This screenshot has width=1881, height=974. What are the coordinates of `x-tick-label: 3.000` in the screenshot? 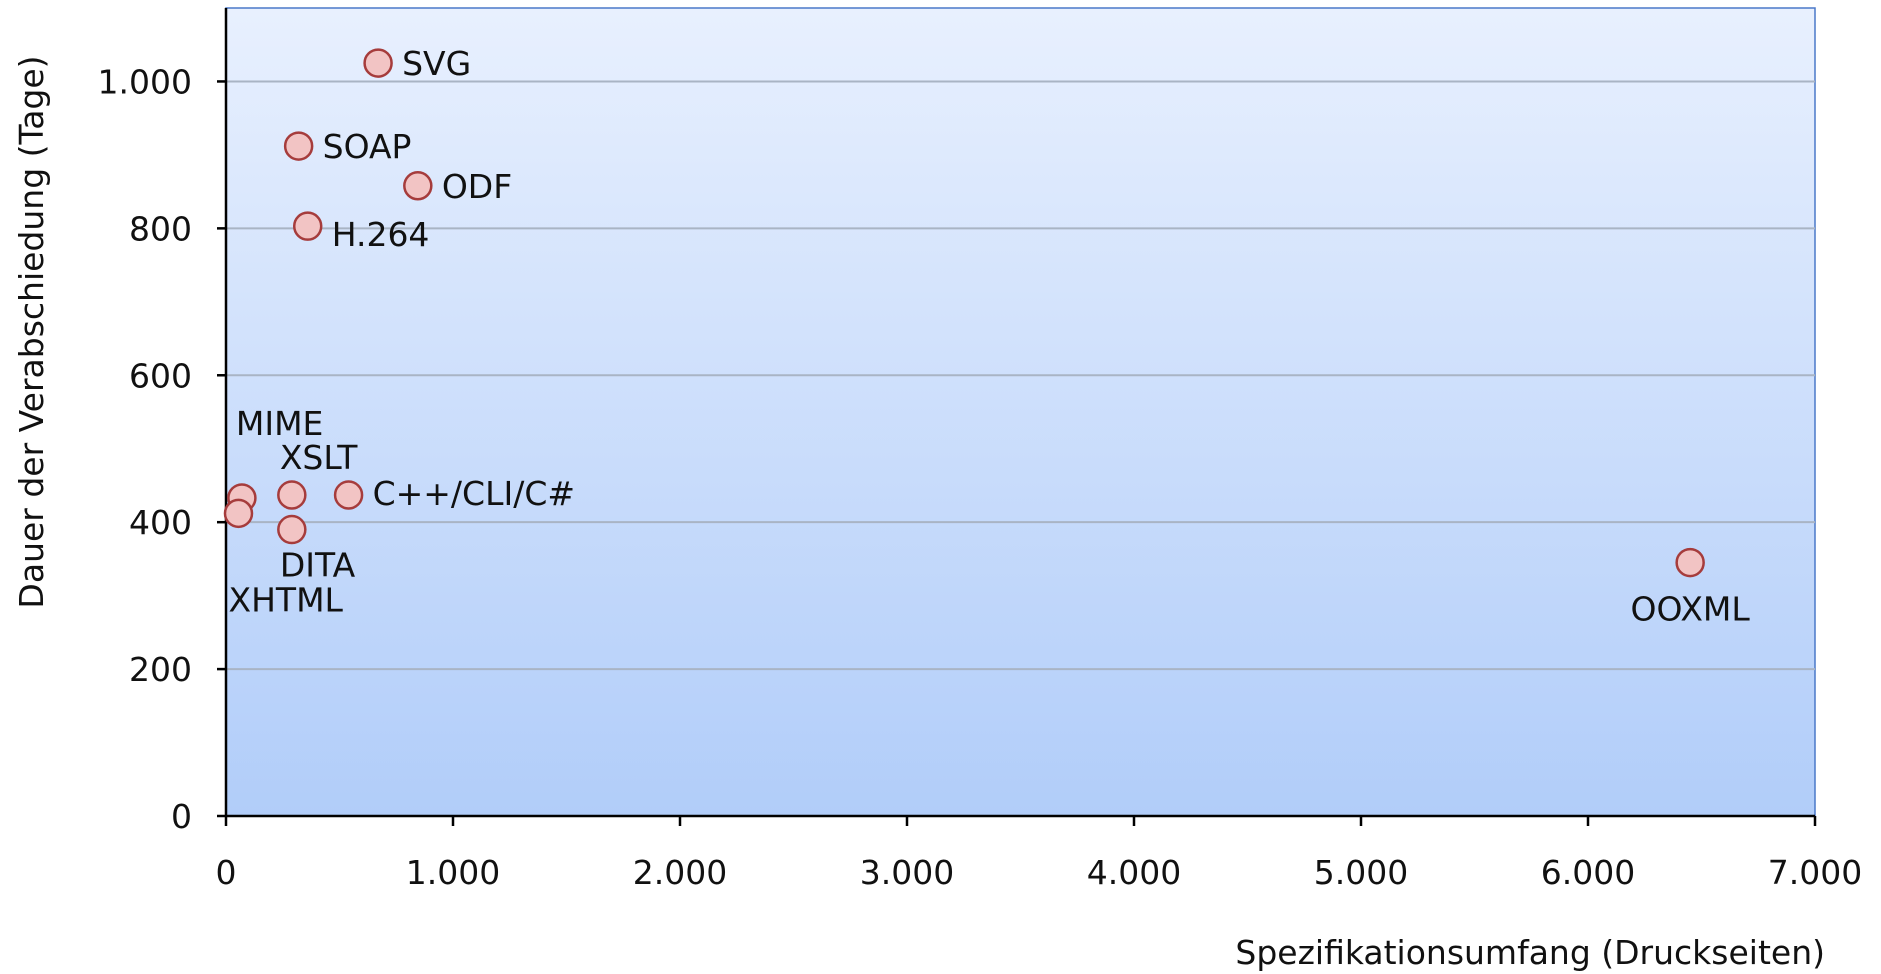 It's located at (907, 872).